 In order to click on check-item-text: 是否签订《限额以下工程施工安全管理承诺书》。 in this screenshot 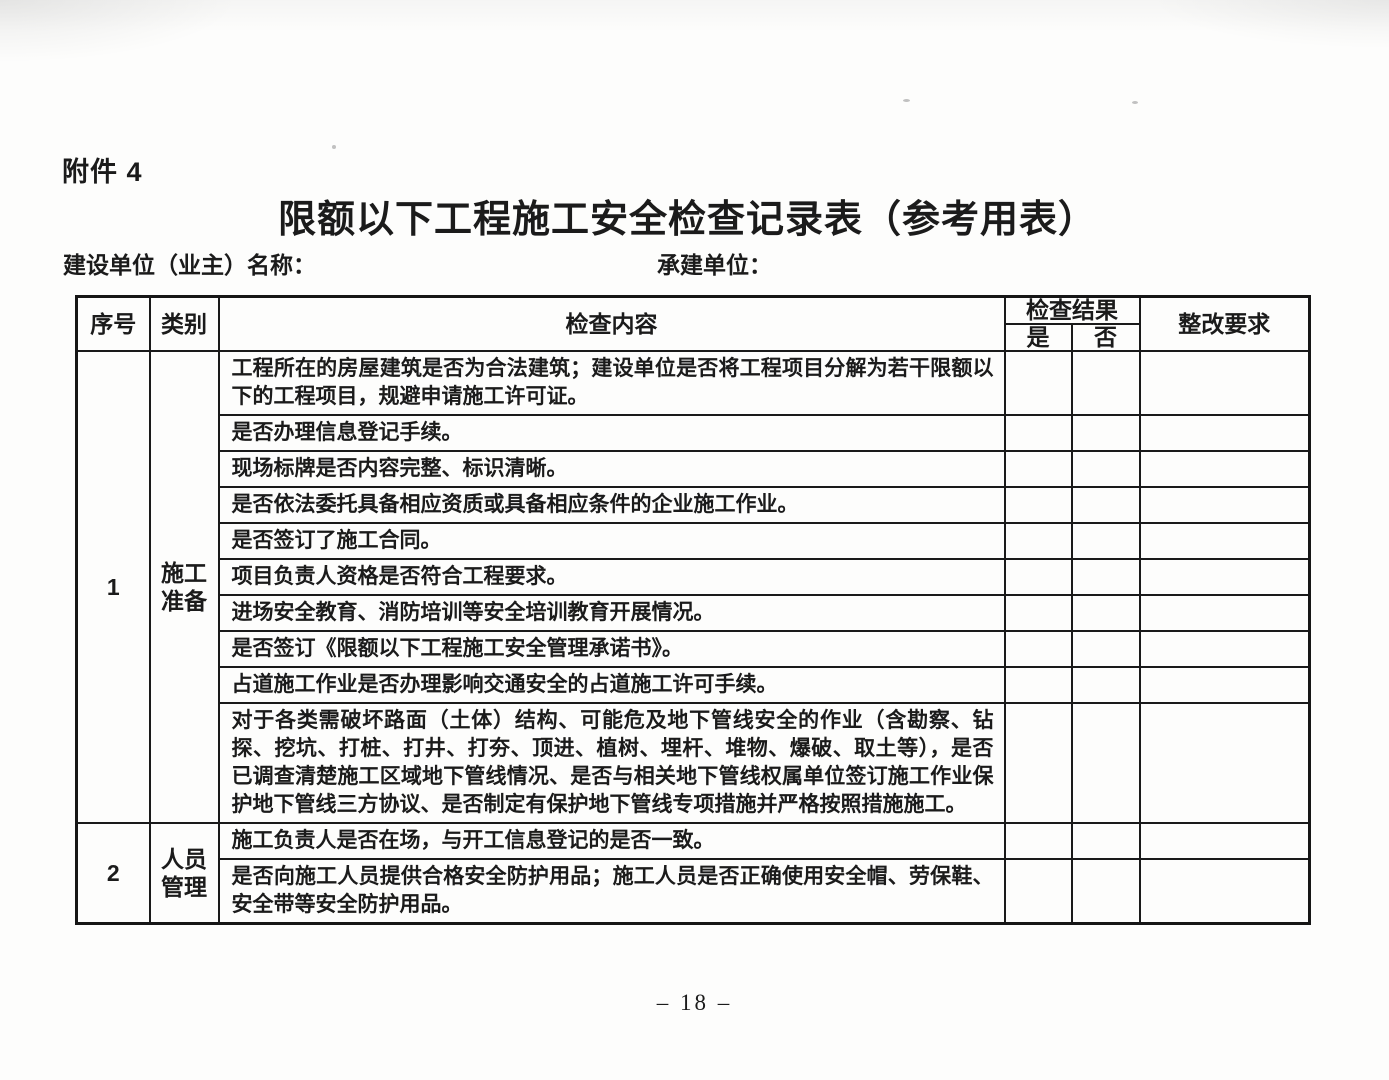, I will do `click(611, 649)`.